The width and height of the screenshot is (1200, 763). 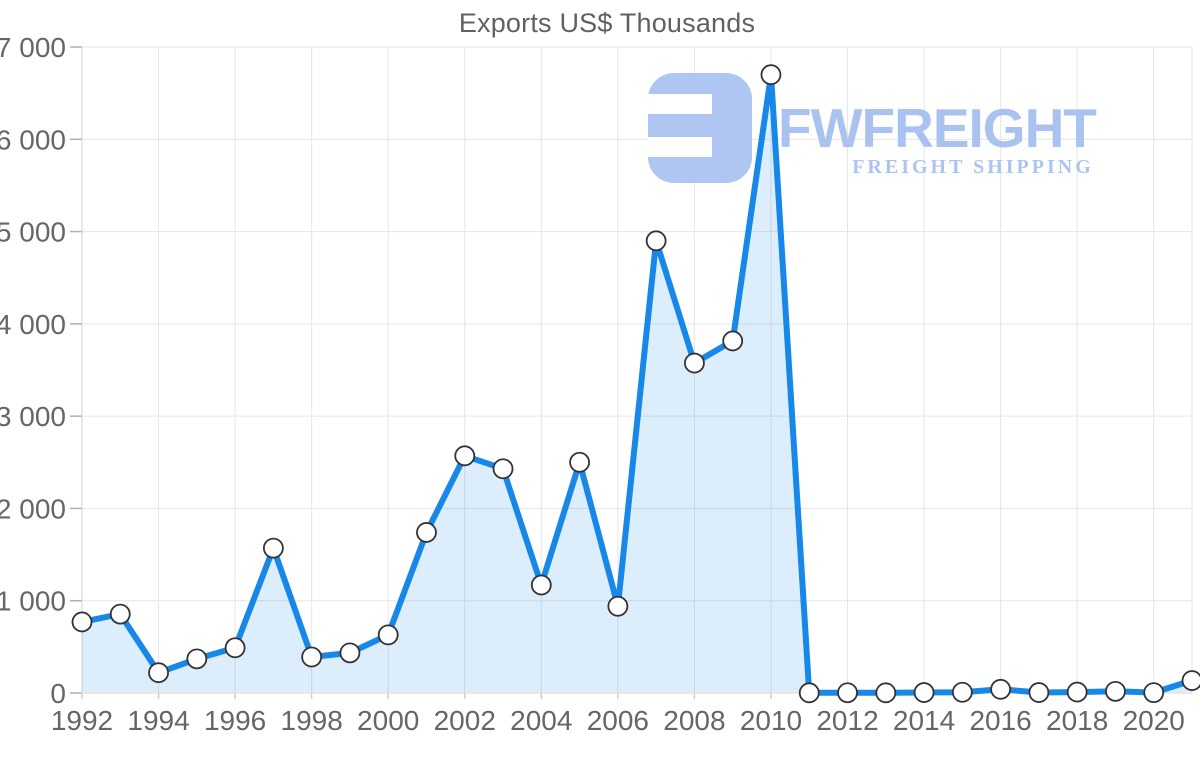 What do you see at coordinates (158, 673) in the screenshot?
I see `data-point-1994` at bounding box center [158, 673].